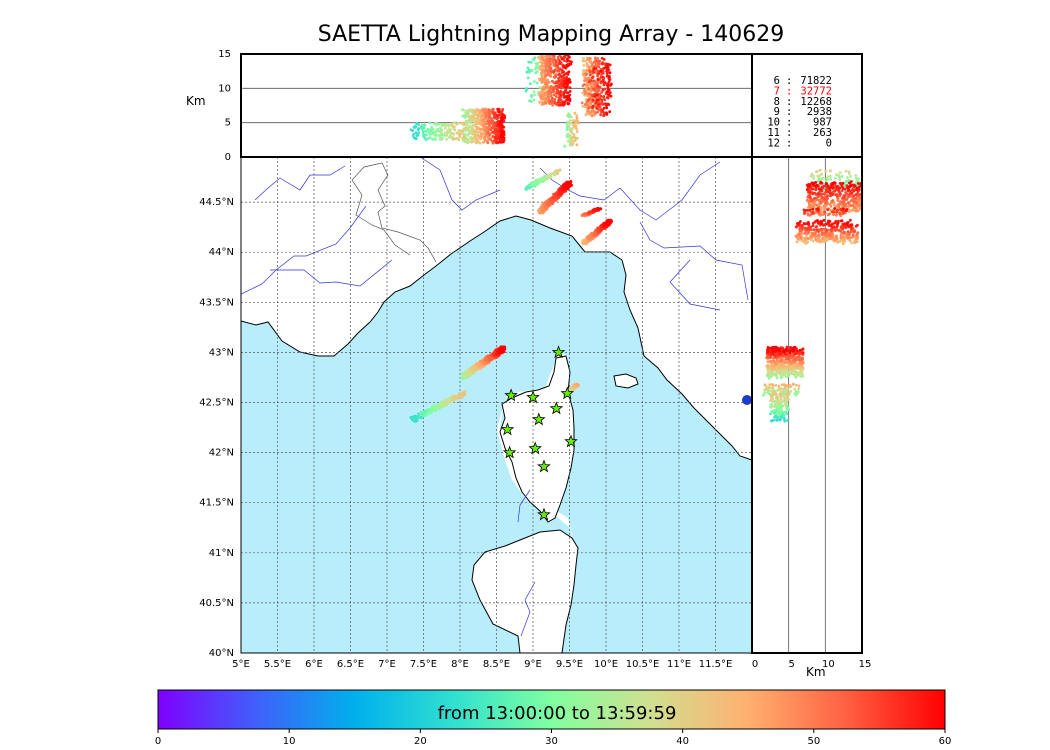 The height and width of the screenshot is (750, 1050). I want to click on count-value: 987, so click(822, 123).